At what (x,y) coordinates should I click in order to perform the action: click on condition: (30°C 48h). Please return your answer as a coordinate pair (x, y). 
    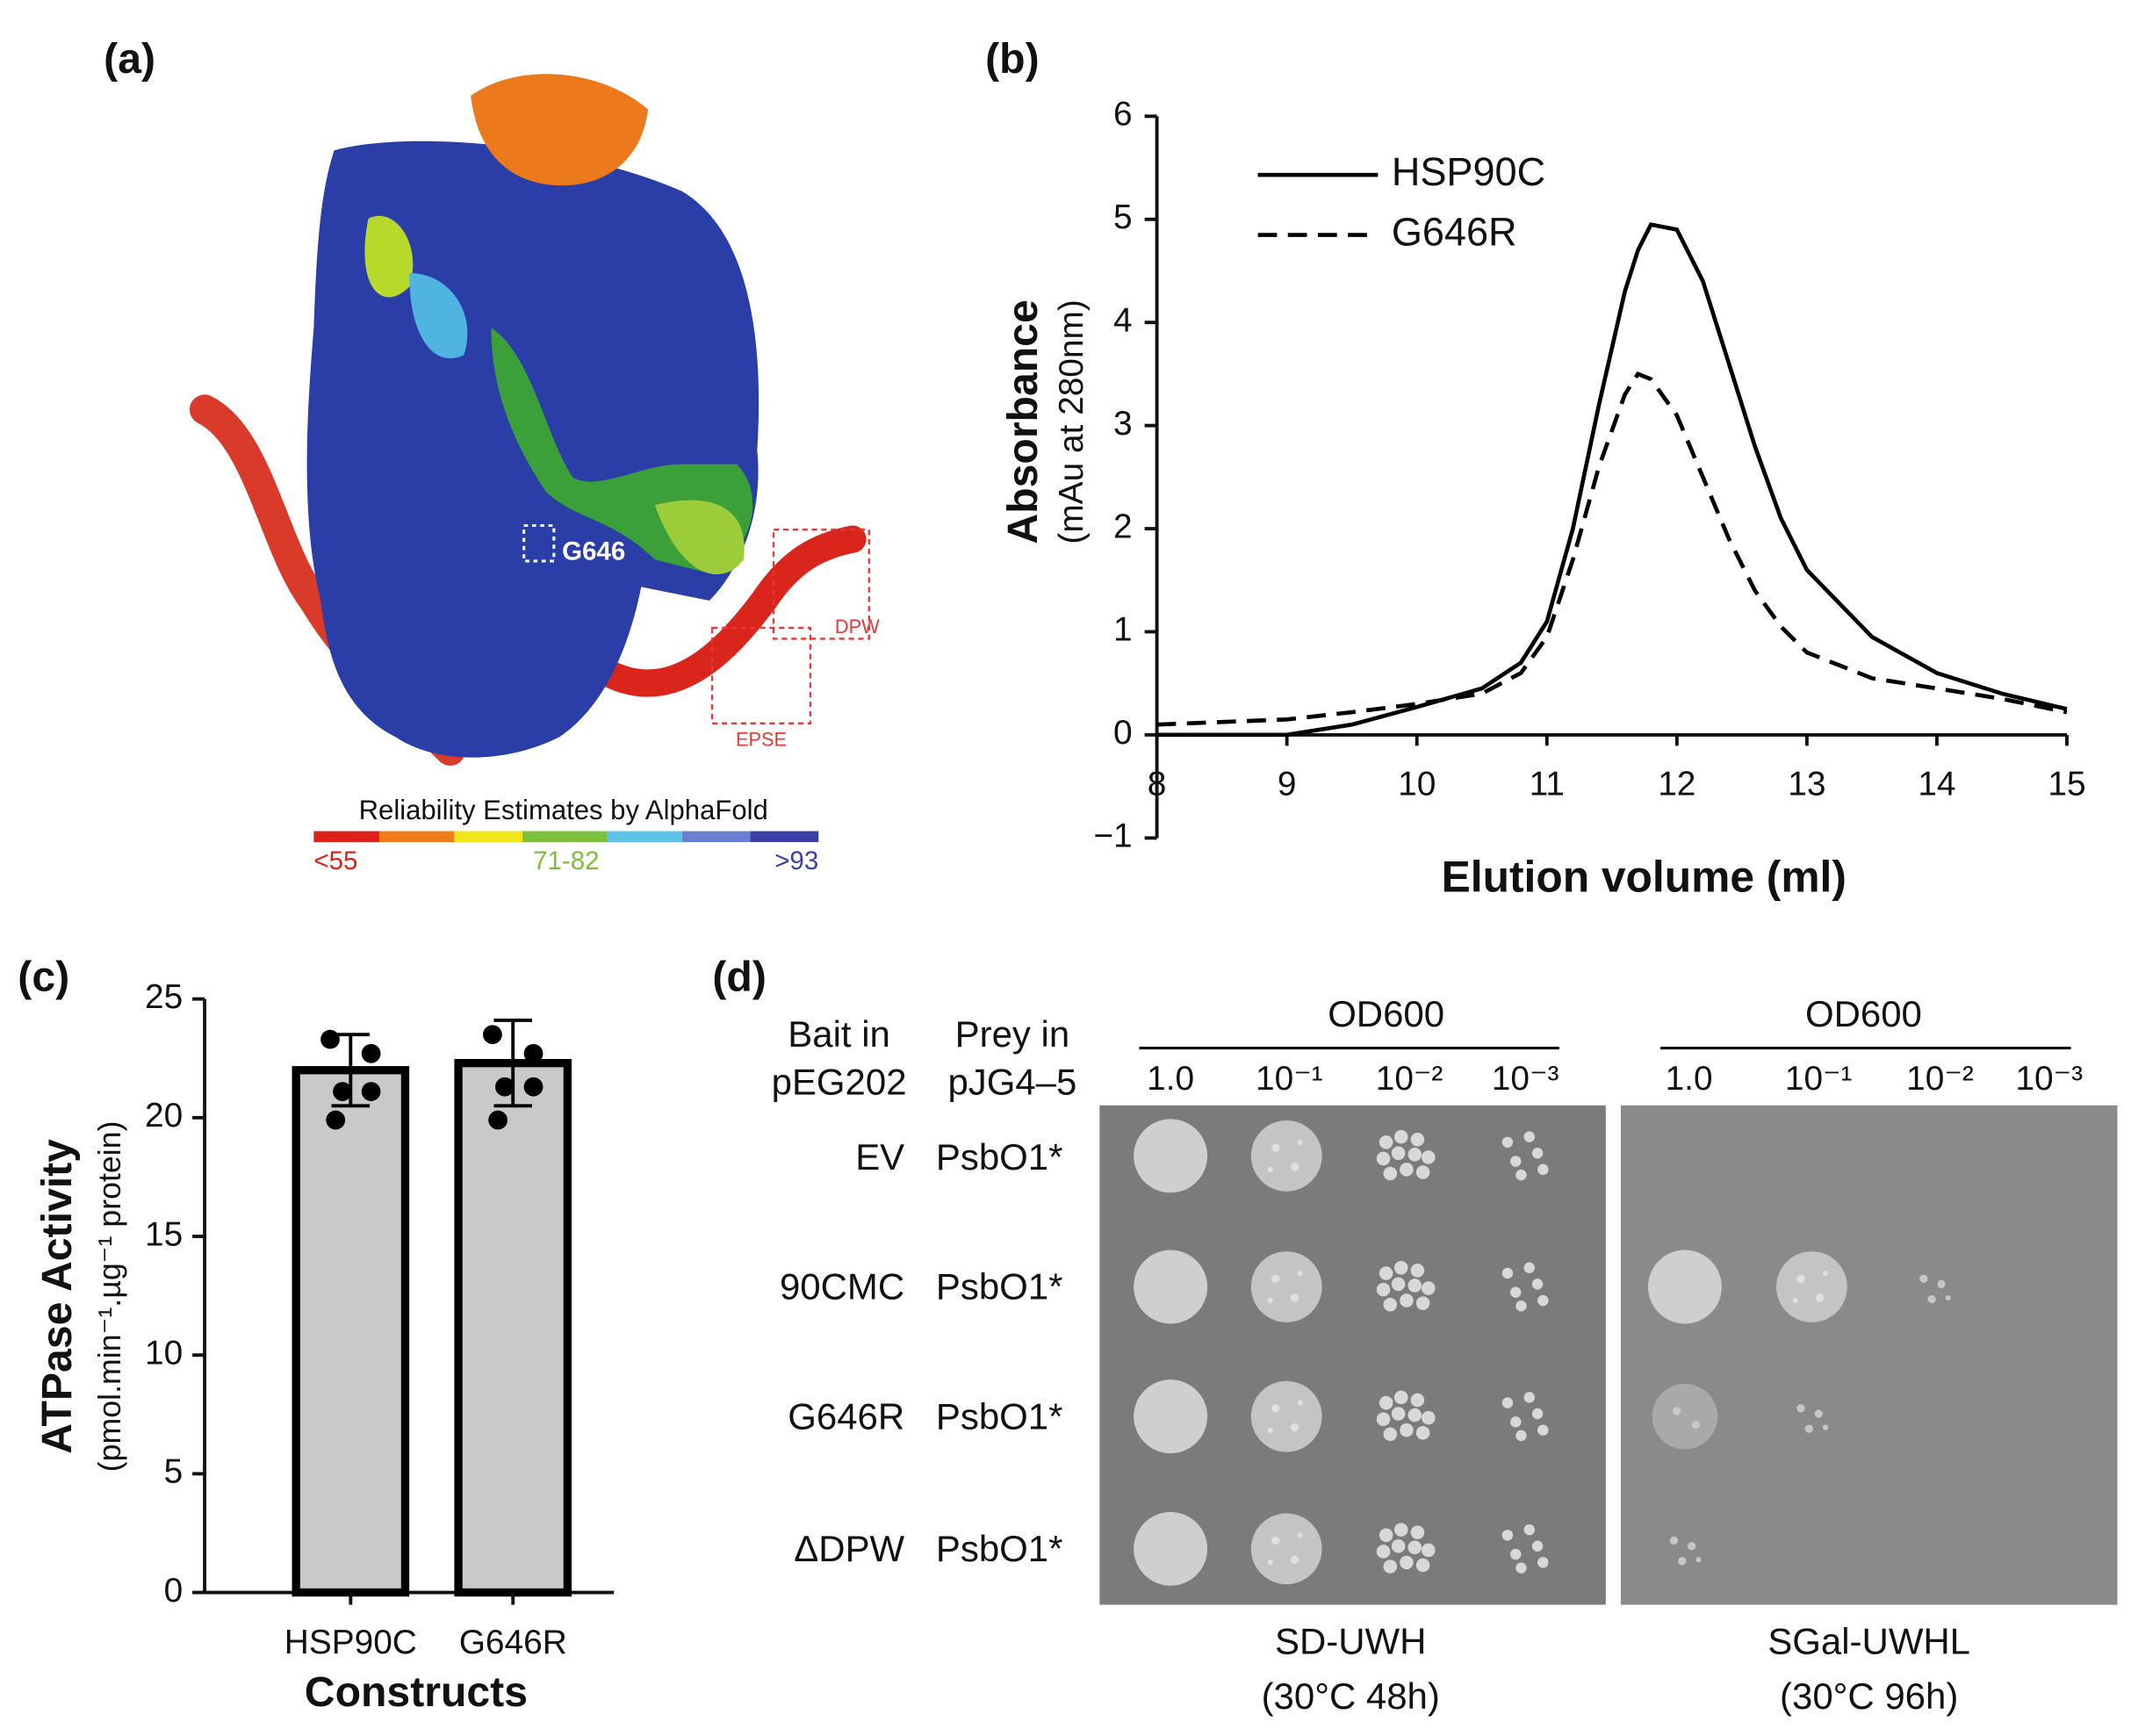
    Looking at the image, I should click on (1351, 1696).